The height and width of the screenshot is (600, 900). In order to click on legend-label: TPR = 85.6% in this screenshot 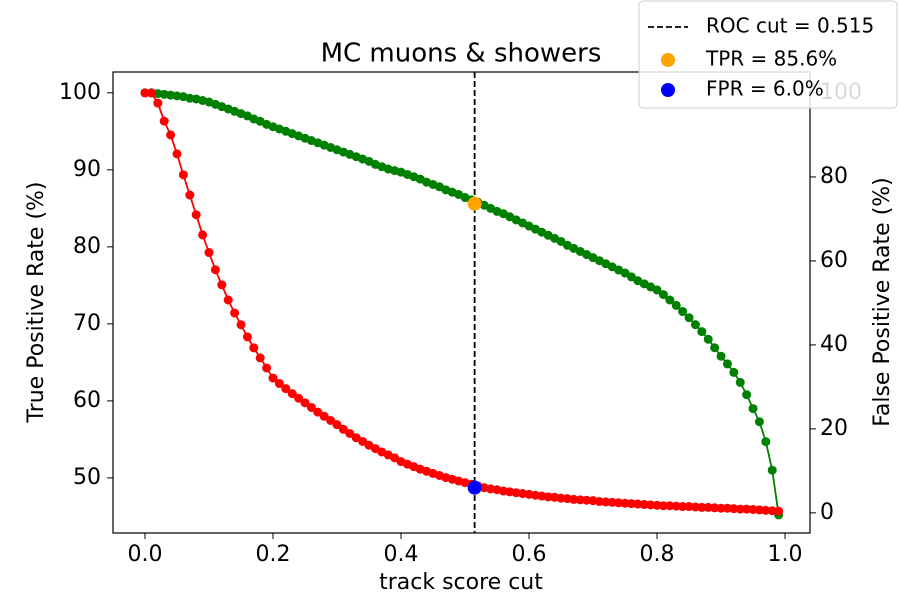, I will do `click(771, 59)`.